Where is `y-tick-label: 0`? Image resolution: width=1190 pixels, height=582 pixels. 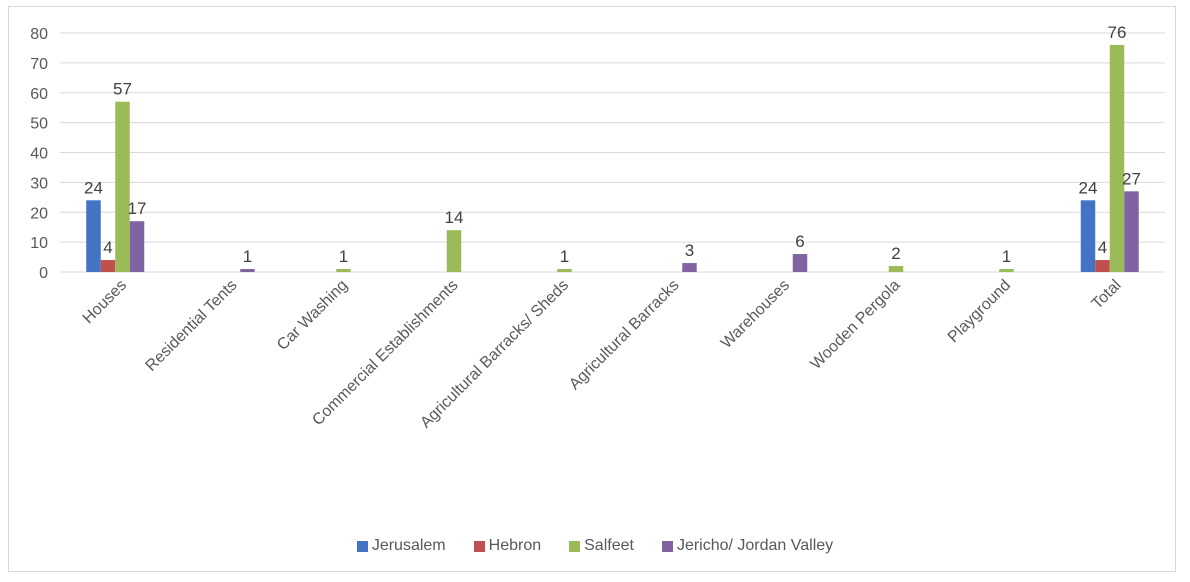
y-tick-label: 0 is located at coordinates (43, 273).